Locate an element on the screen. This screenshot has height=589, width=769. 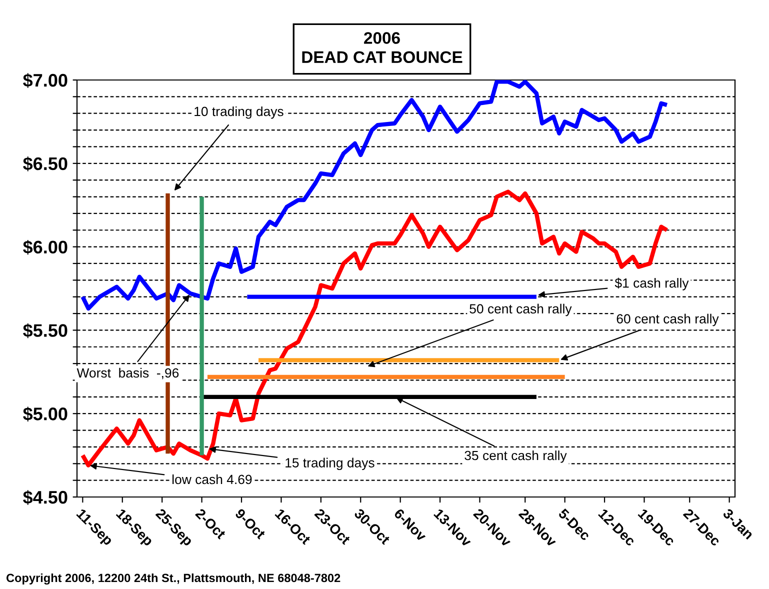
text: Copyright 2006, 12200 24th St., Plattsmouth, NE 68048-7802 is located at coordinates (173, 579).